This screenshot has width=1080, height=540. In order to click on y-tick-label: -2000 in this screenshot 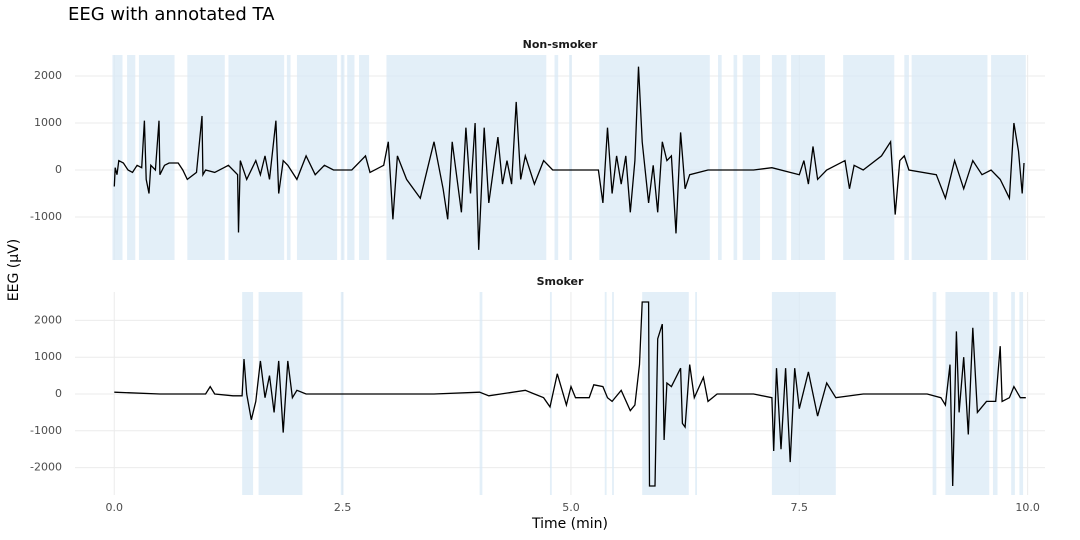, I will do `click(46, 467)`.